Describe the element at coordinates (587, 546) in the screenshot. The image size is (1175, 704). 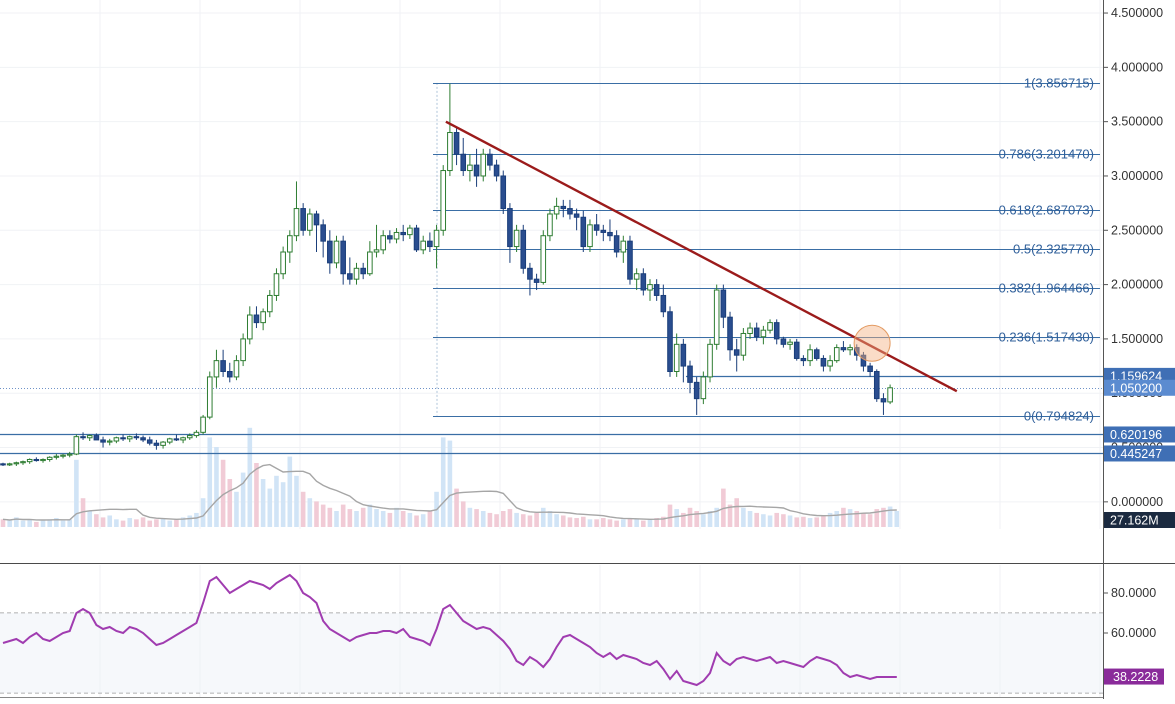
I see `pane-gap` at that location.